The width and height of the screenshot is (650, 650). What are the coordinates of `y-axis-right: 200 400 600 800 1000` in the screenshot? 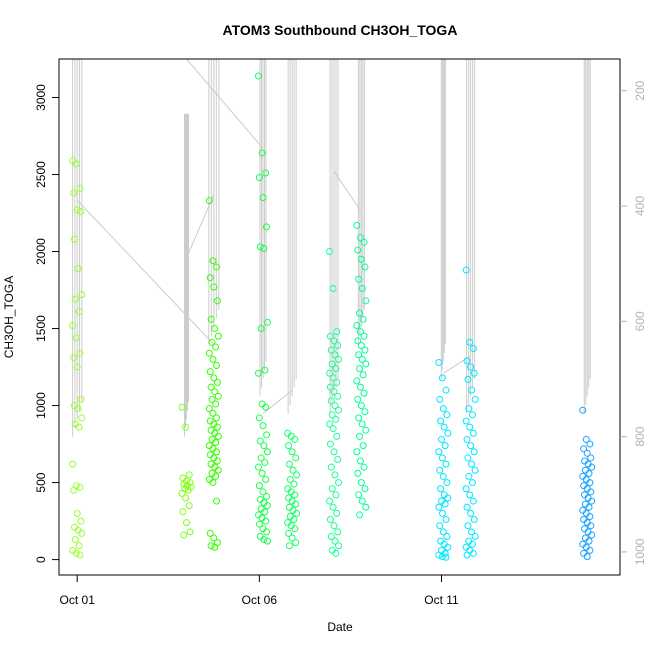 It's located at (633, 322).